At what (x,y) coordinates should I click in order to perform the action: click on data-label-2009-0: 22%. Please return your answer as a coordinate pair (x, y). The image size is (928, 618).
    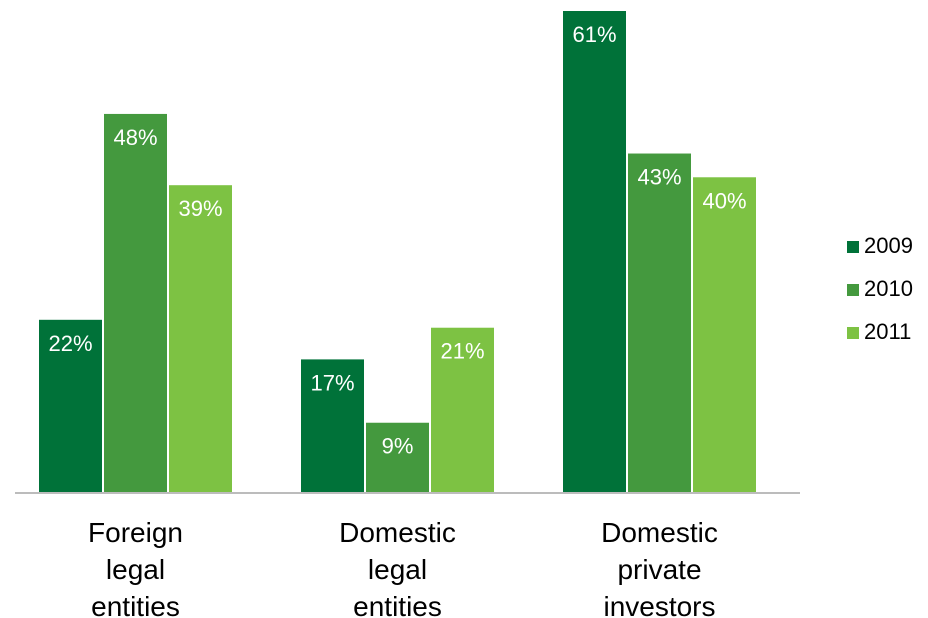
    Looking at the image, I should click on (70, 343).